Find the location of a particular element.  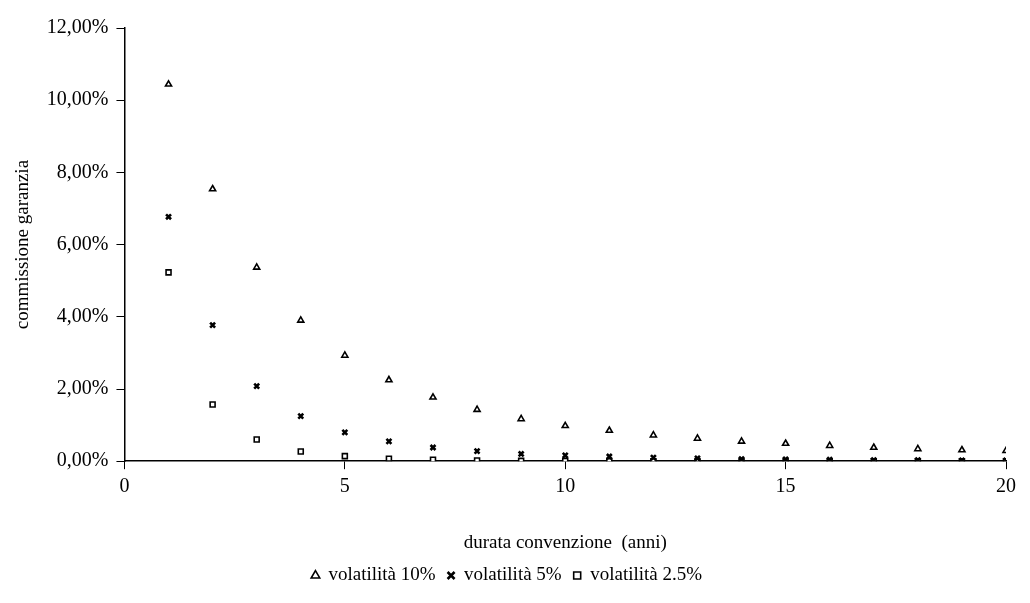

x-axis-title: durata convenzione (anni) is located at coordinates (565, 541).